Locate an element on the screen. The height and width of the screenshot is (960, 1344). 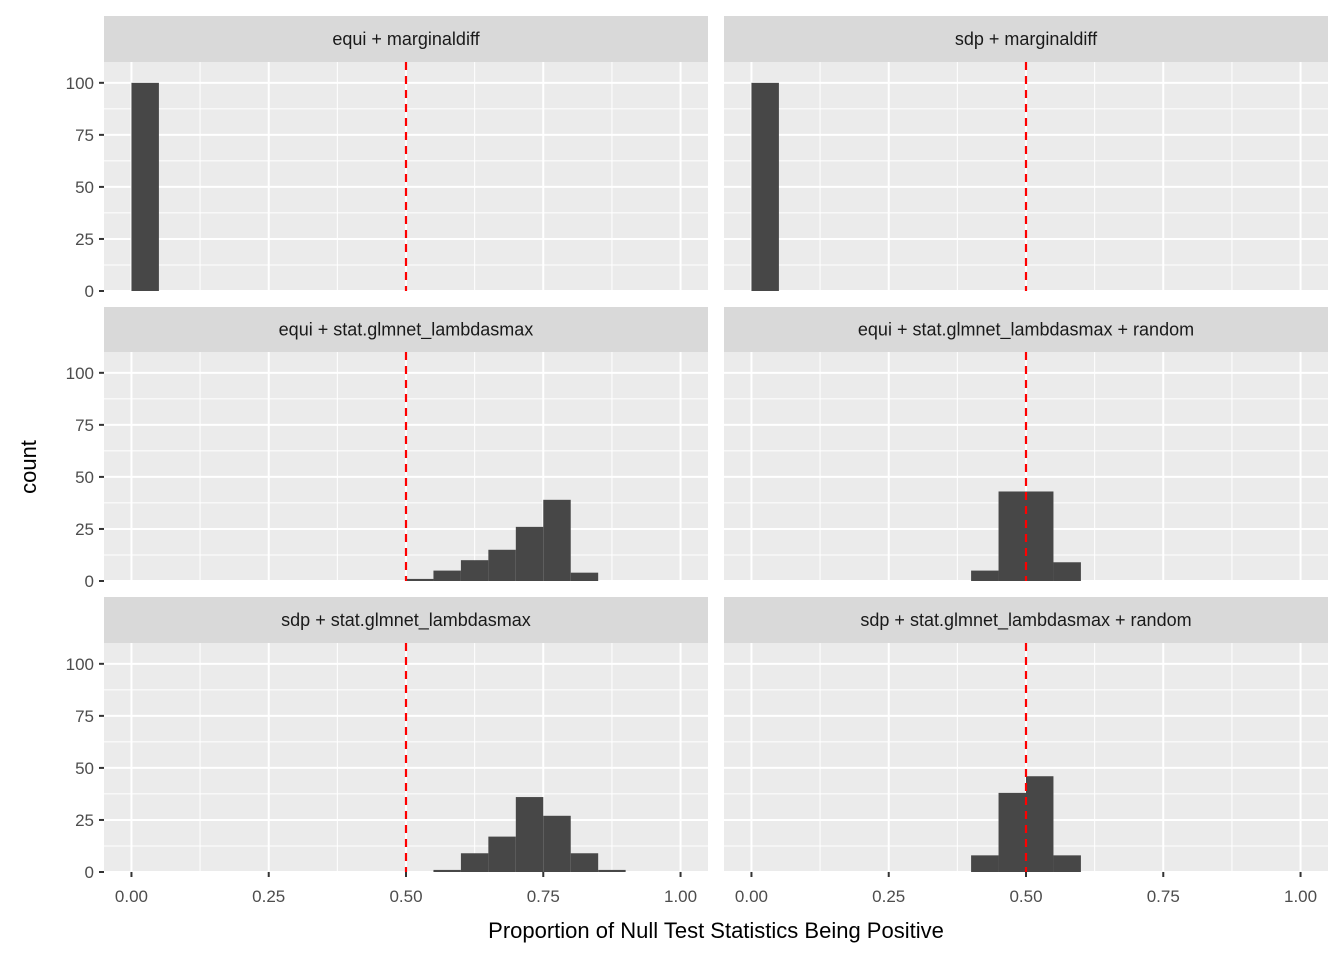
facet-strip-label: equi + marginaldiff is located at coordinates (406, 39).